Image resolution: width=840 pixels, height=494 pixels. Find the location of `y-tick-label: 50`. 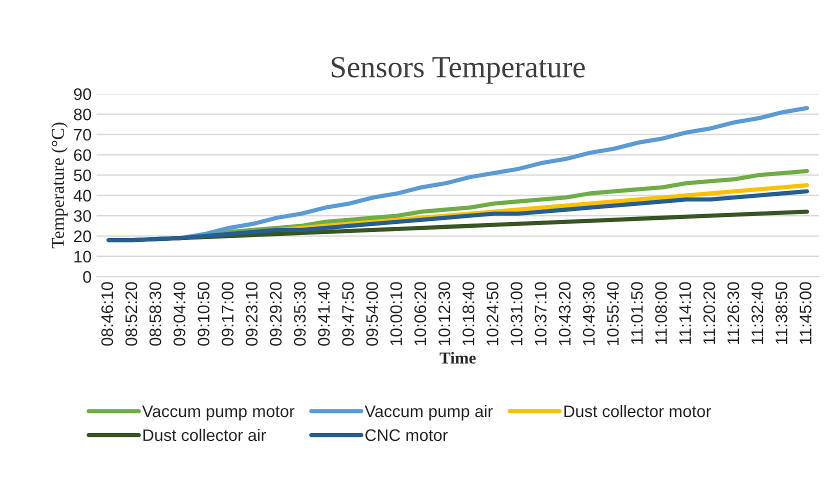

y-tick-label: 50 is located at coordinates (83, 175).